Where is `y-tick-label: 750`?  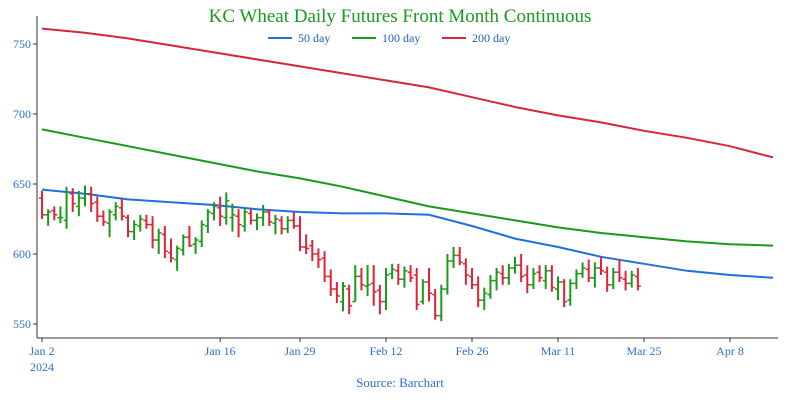
y-tick-label: 750 is located at coordinates (22, 44).